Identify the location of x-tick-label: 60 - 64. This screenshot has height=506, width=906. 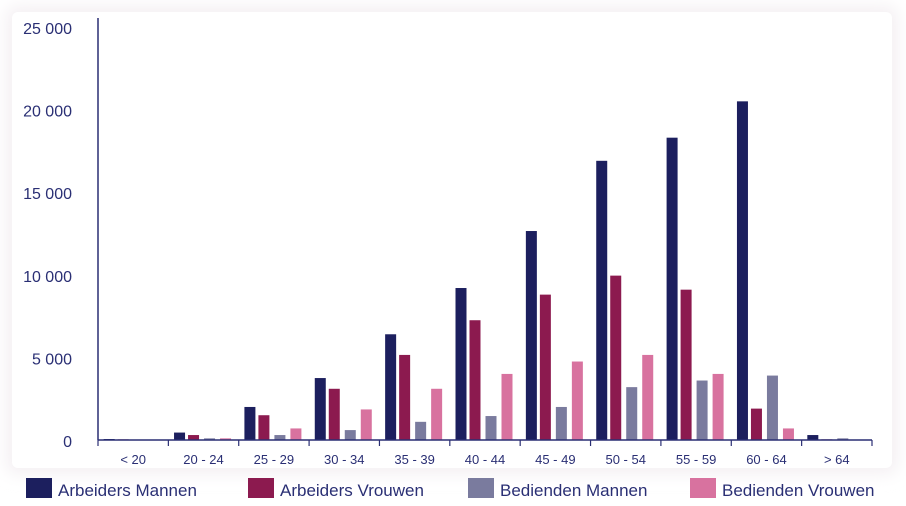
(766, 459).